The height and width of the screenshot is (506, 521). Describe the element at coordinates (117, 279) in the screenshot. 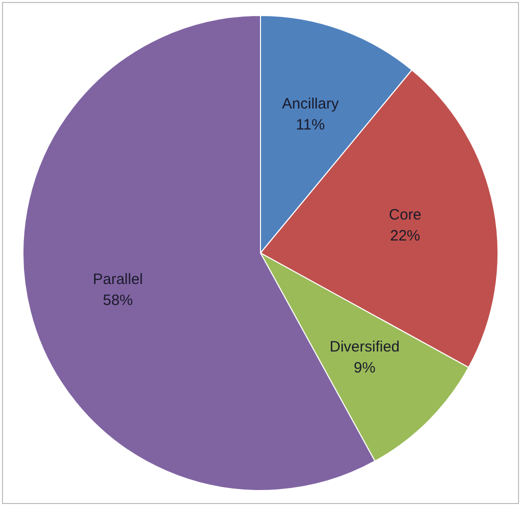

I see `slice-label: Parallel` at that location.